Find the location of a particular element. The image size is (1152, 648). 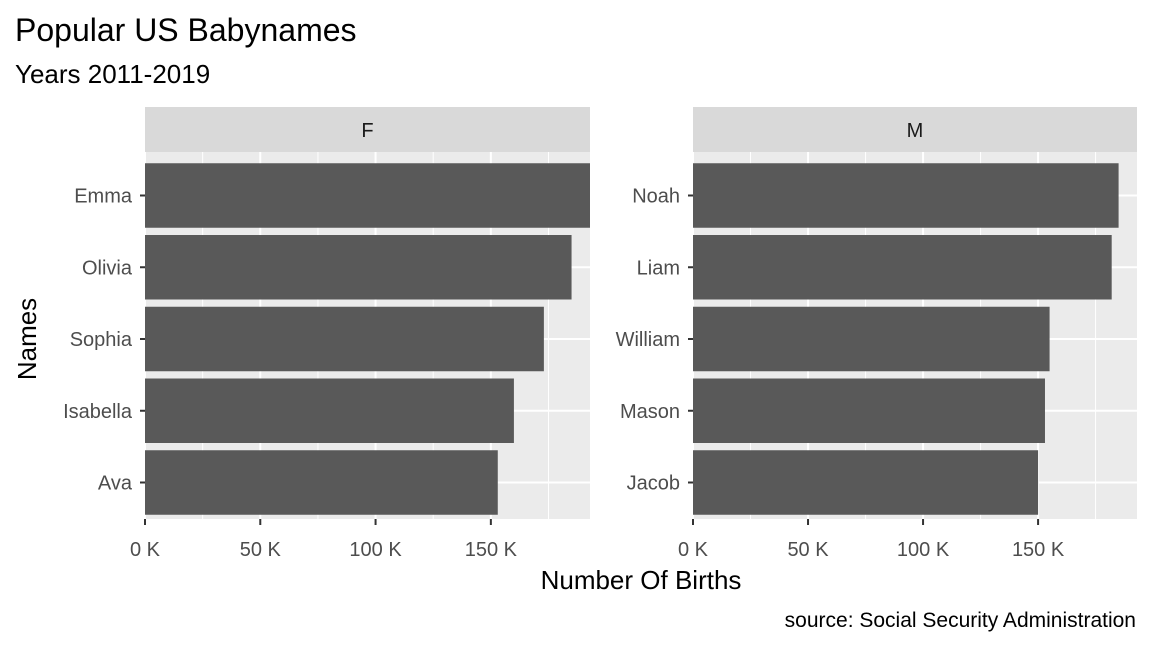

facet-strip-label: F is located at coordinates (367, 131).